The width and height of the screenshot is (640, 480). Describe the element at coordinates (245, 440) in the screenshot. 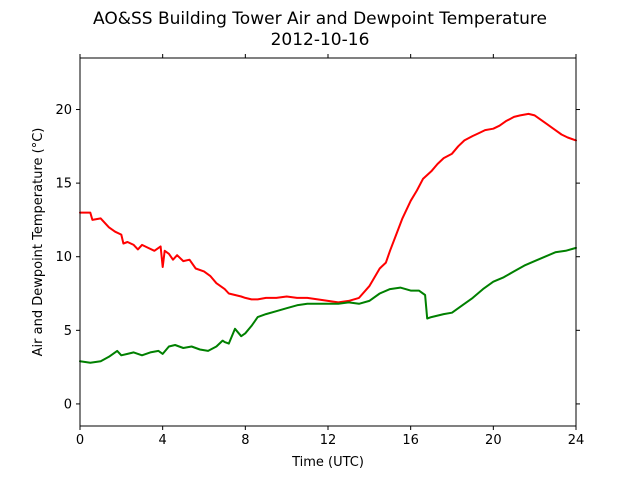

I see `x-tick-label: 8` at that location.